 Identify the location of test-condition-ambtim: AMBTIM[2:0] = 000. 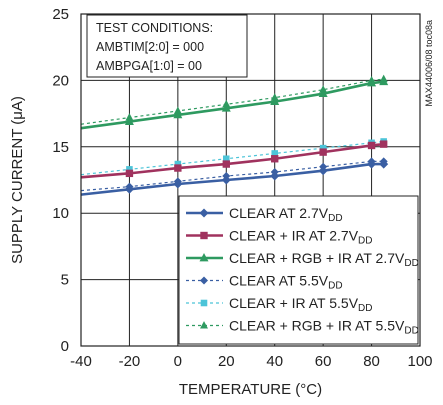
(150, 47).